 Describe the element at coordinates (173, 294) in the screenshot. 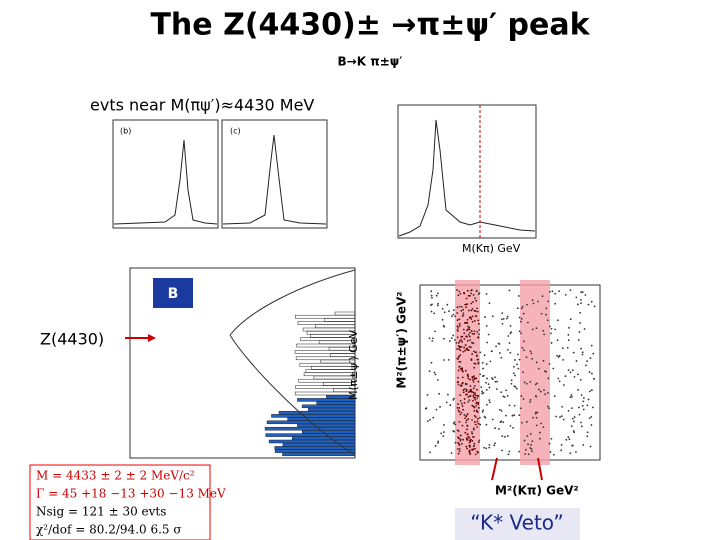

I see `svg-text: B` at that location.